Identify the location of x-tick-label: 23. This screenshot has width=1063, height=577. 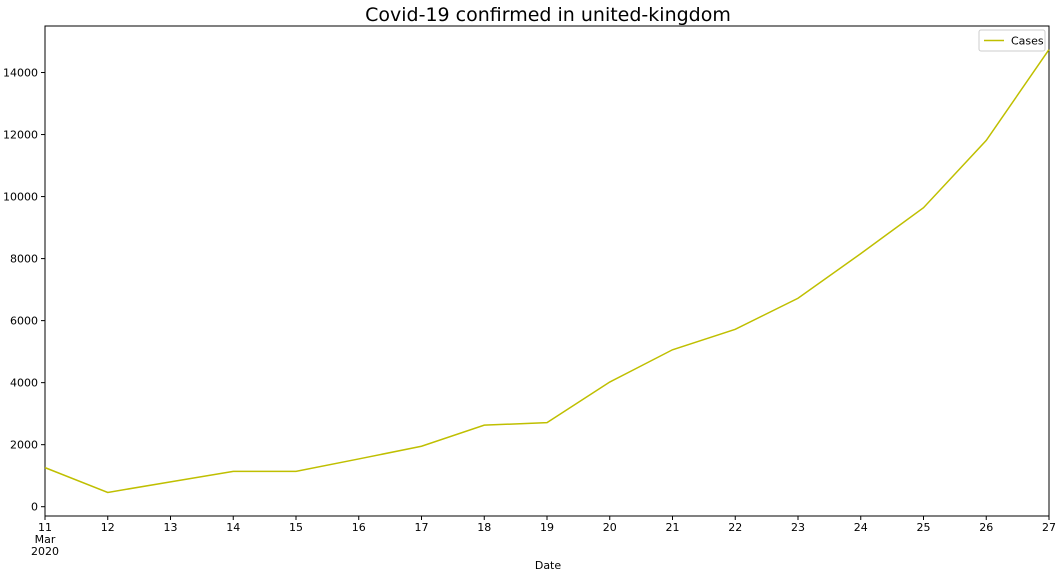
(798, 527).